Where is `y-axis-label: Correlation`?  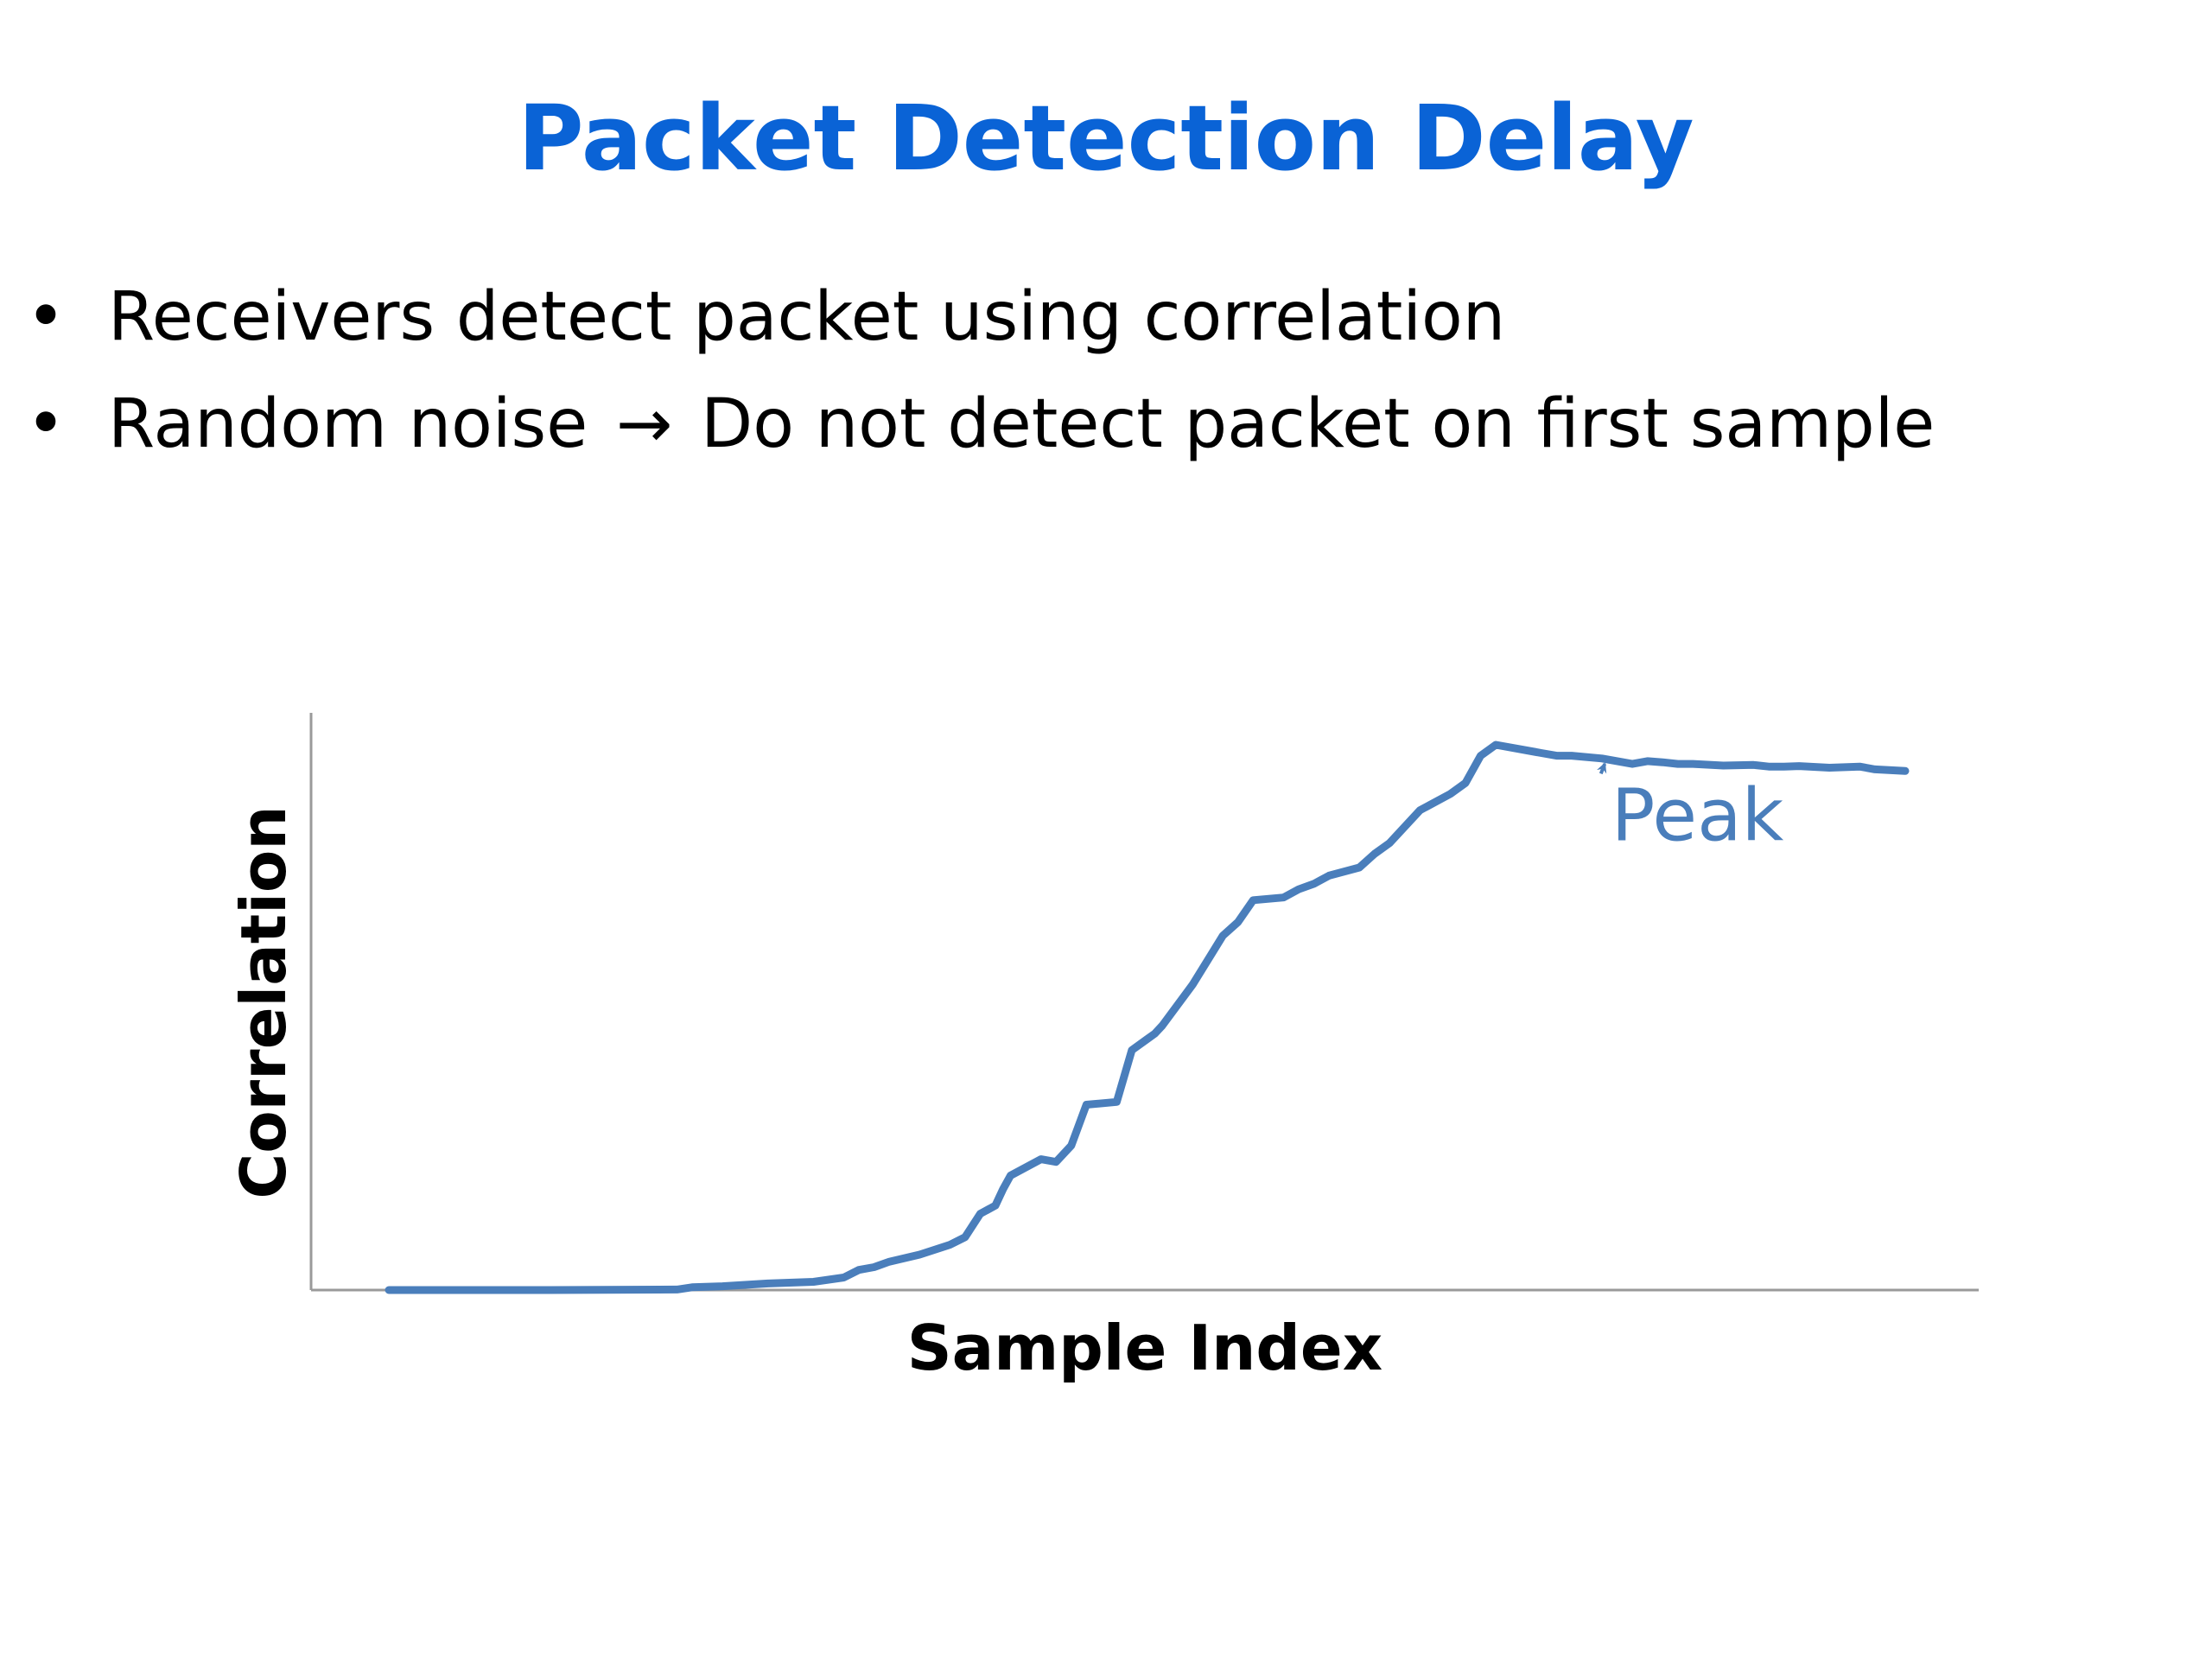
y-axis-label: Correlation is located at coordinates (263, 1001).